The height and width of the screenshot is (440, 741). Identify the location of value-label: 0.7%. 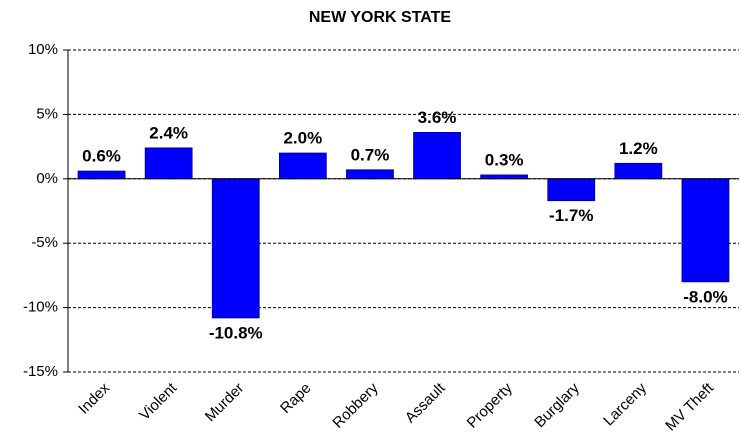
(370, 154).